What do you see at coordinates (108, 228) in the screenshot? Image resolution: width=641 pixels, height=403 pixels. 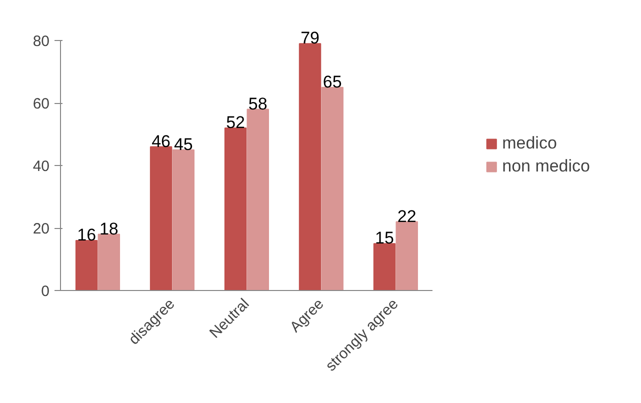 I see `data-label: 18` at bounding box center [108, 228].